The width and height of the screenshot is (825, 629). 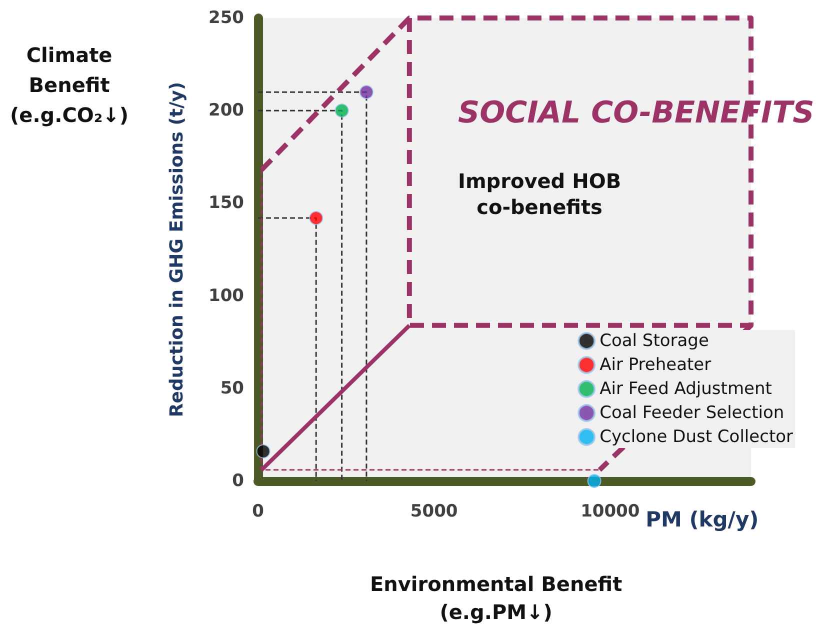 What do you see at coordinates (656, 365) in the screenshot?
I see `legend-label: Air Preheater` at bounding box center [656, 365].